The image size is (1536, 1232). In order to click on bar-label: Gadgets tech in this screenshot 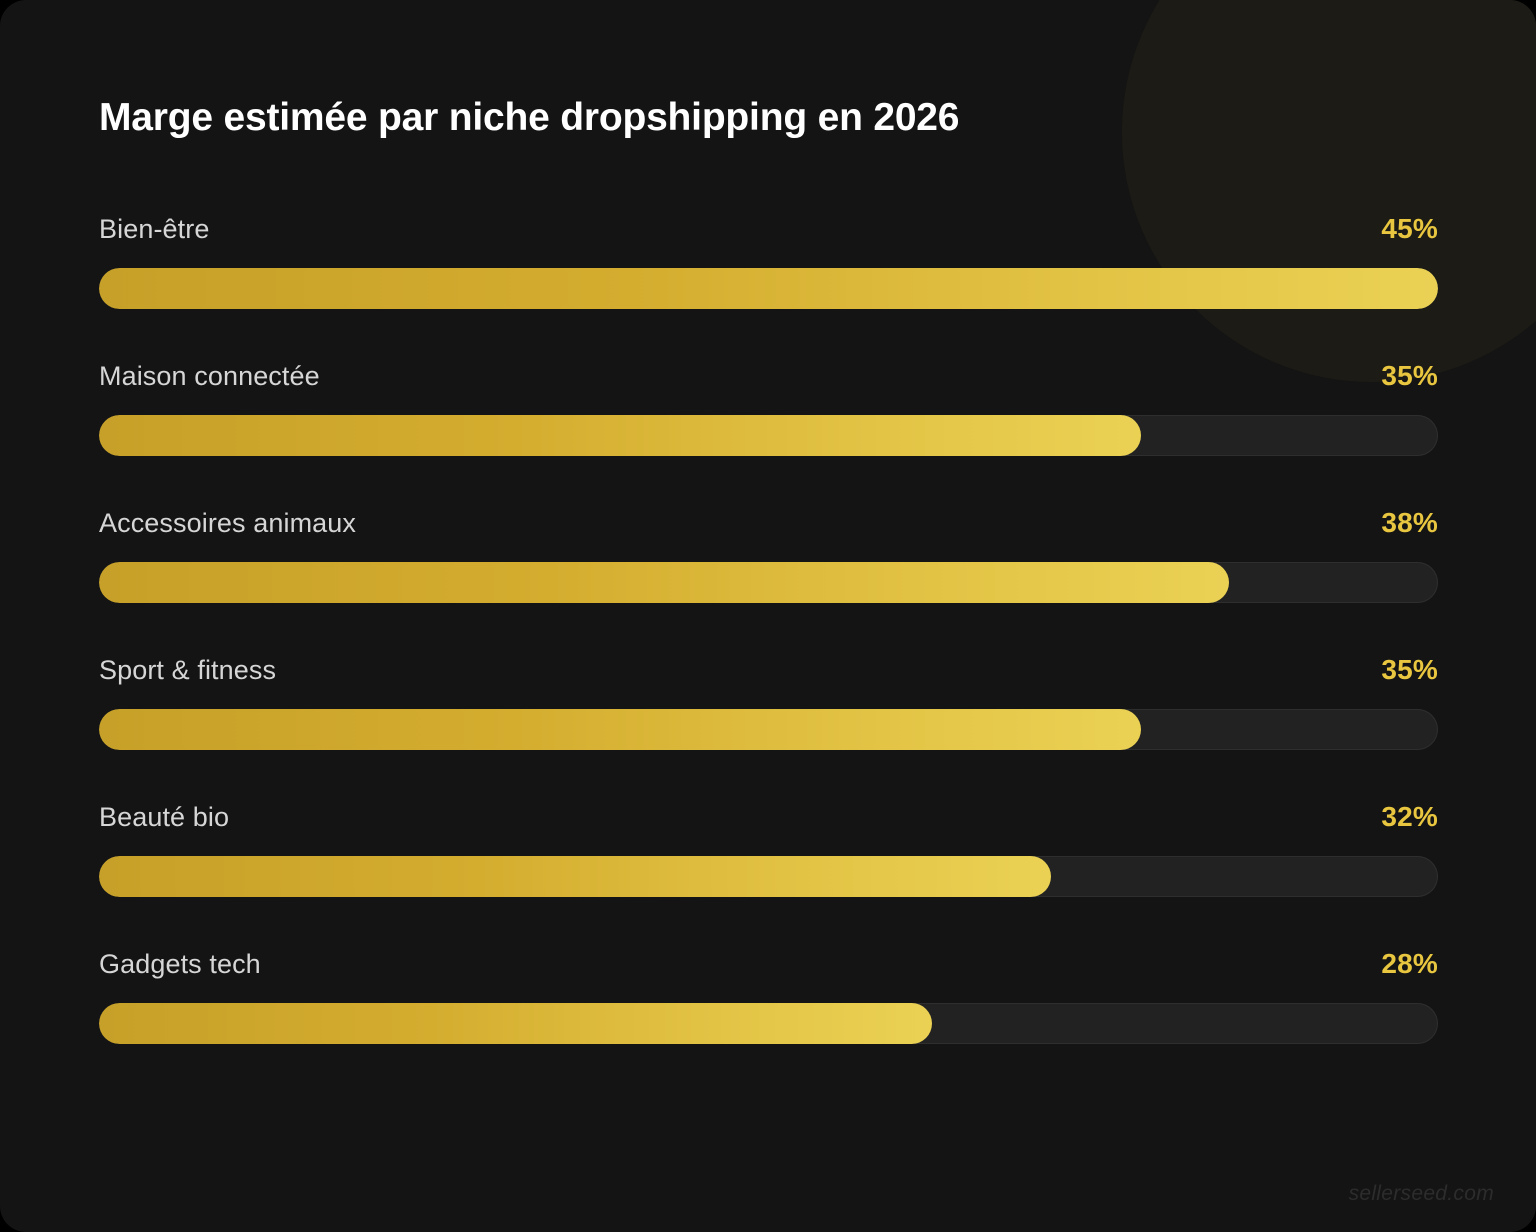, I will do `click(180, 963)`.